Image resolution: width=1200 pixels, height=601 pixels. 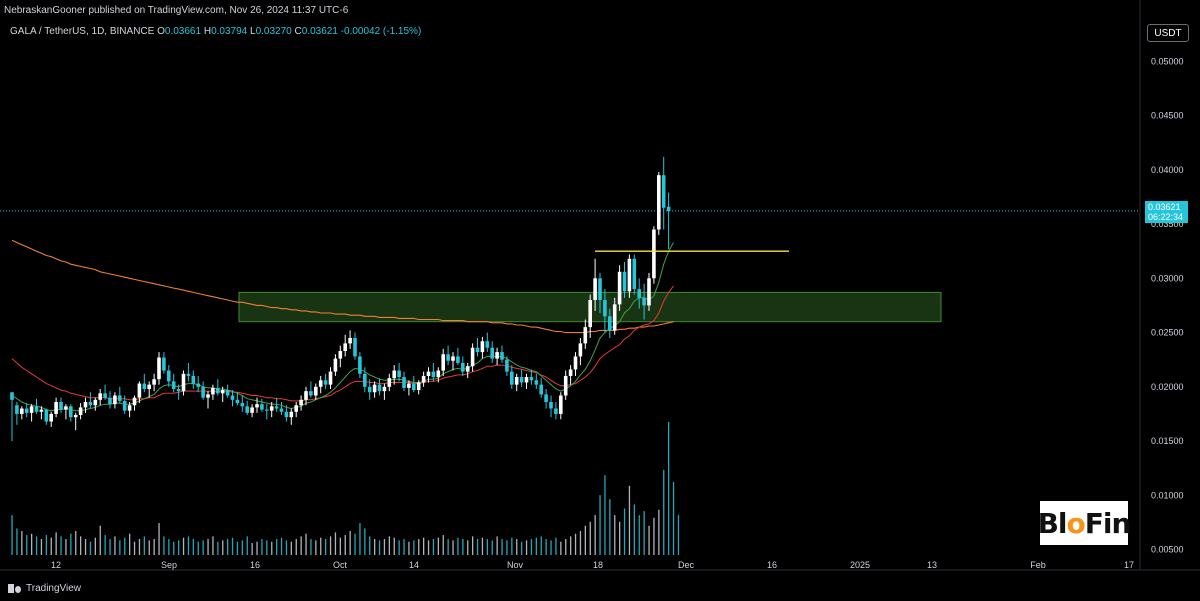 I want to click on brand-text-c: Fin, so click(x=1108, y=523).